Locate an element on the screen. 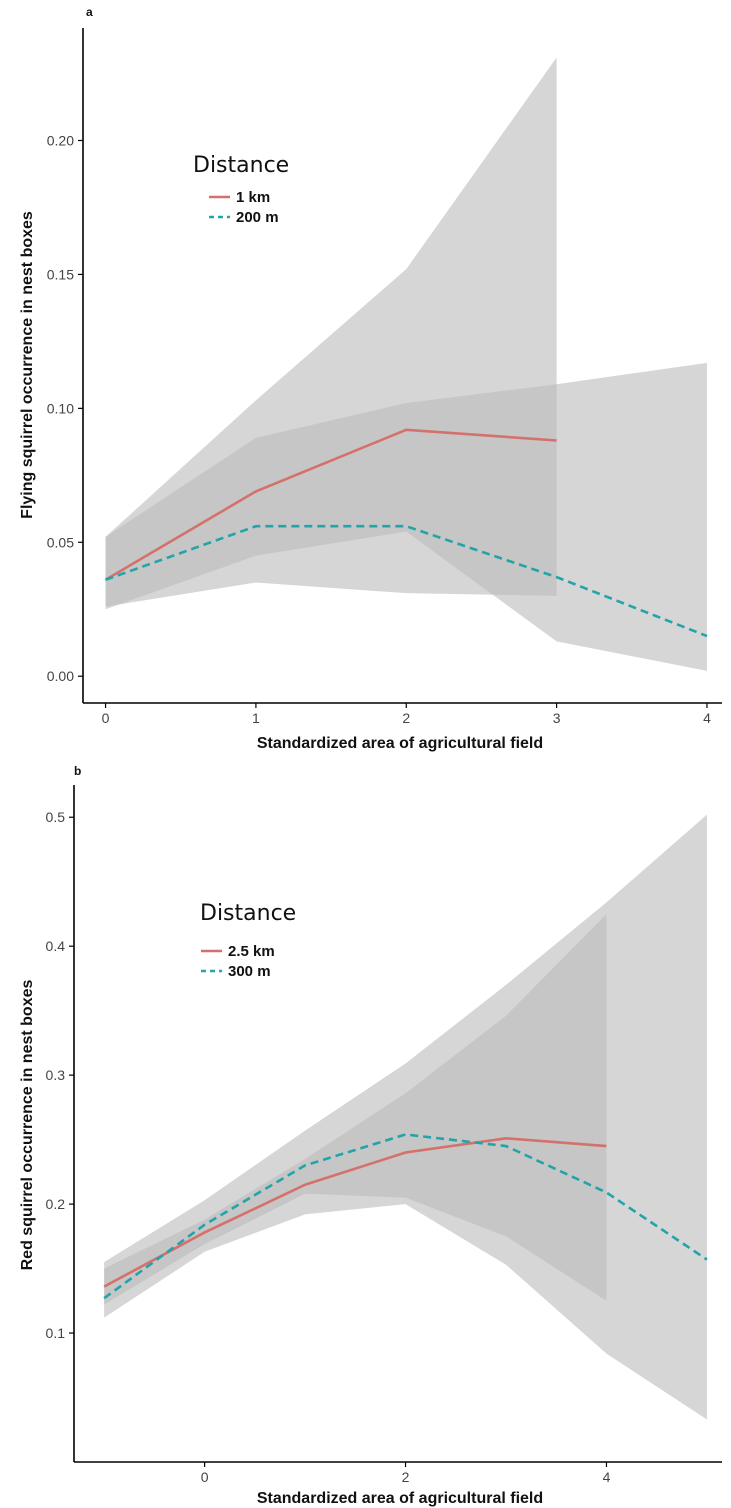 The height and width of the screenshot is (1508, 731). panel-a-y-ticks: 0.00 0.05 0.10 0.15 0.20 is located at coordinates (65, 408).